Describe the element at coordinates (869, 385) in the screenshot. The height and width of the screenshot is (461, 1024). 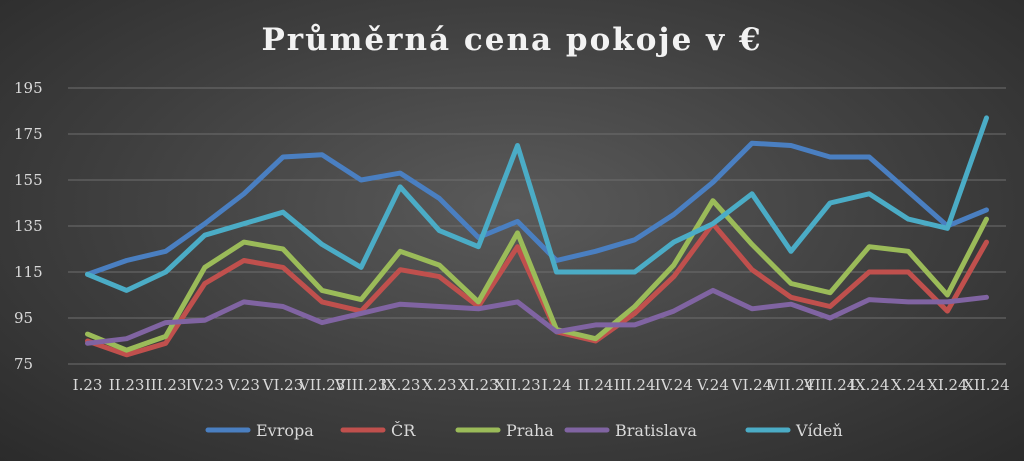
I see `x-tick-label: IX.24` at that location.